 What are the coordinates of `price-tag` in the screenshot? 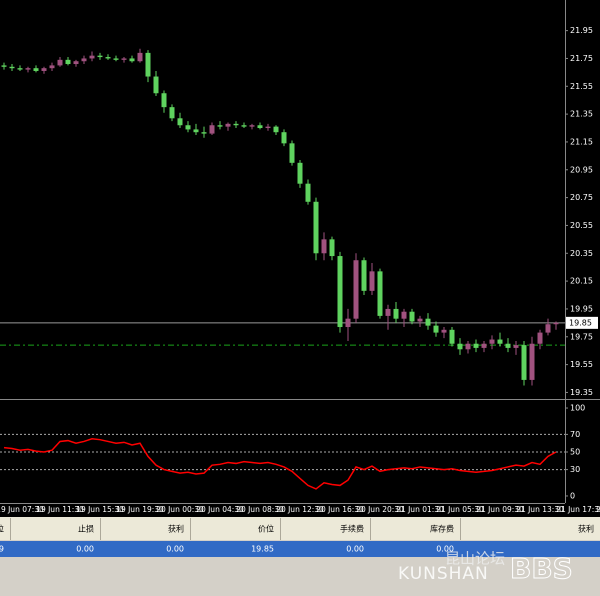 It's located at (582, 322).